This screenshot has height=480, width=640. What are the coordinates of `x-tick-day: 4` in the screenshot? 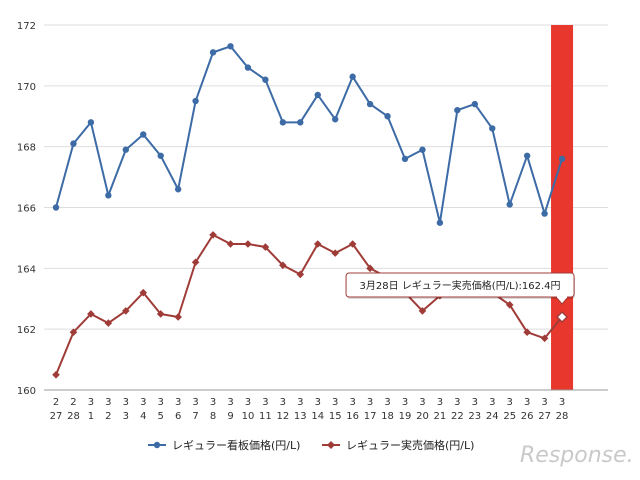 It's located at (143, 416).